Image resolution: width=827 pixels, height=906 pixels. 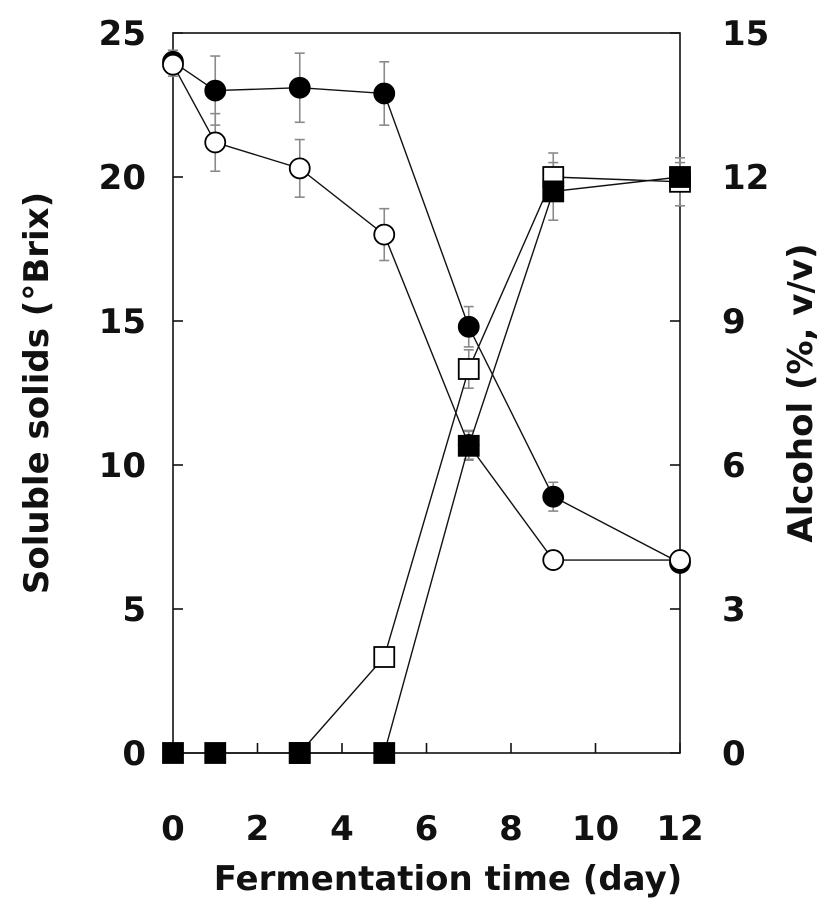 What do you see at coordinates (122, 178) in the screenshot?
I see `y-left-tick-label: 20` at bounding box center [122, 178].